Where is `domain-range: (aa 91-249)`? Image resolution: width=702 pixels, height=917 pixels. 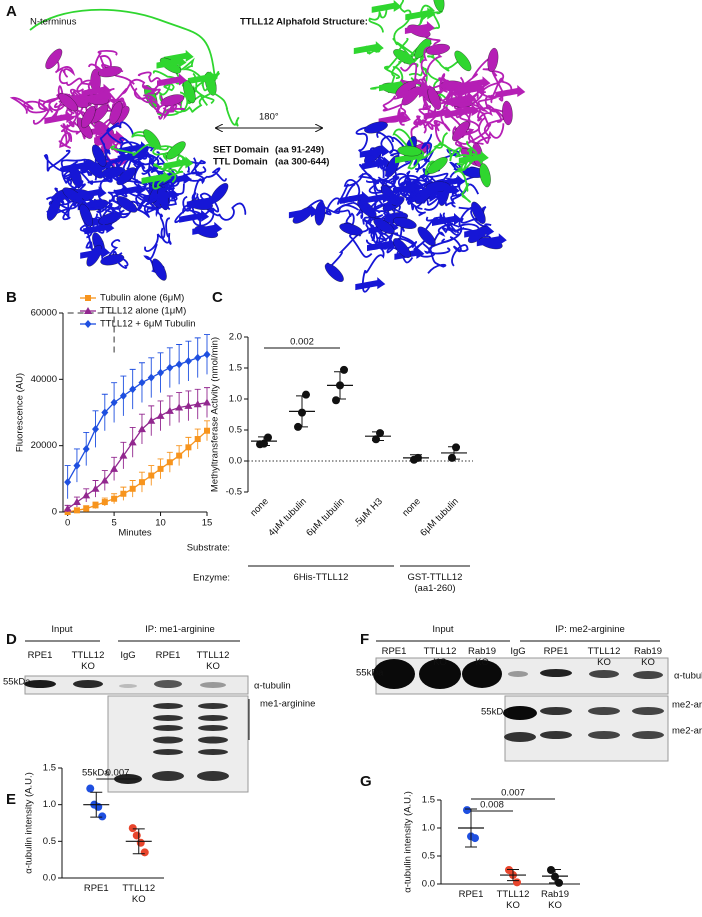 domain-range: (aa 91-249) is located at coordinates (299, 150).